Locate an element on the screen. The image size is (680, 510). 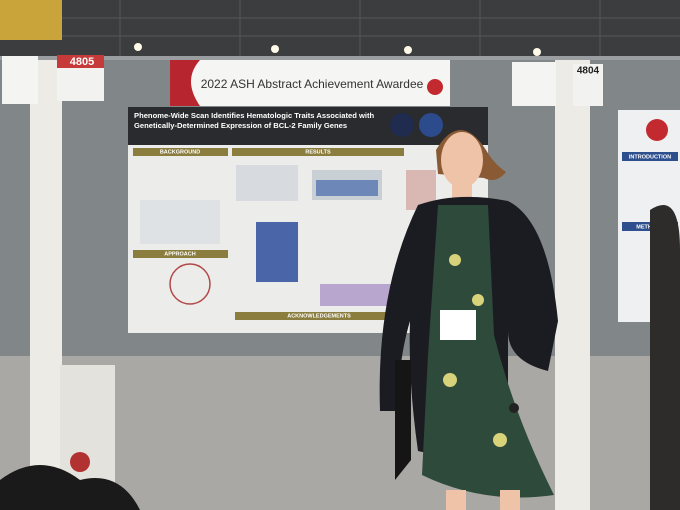
section-heading: RESULTS is located at coordinates (318, 152).